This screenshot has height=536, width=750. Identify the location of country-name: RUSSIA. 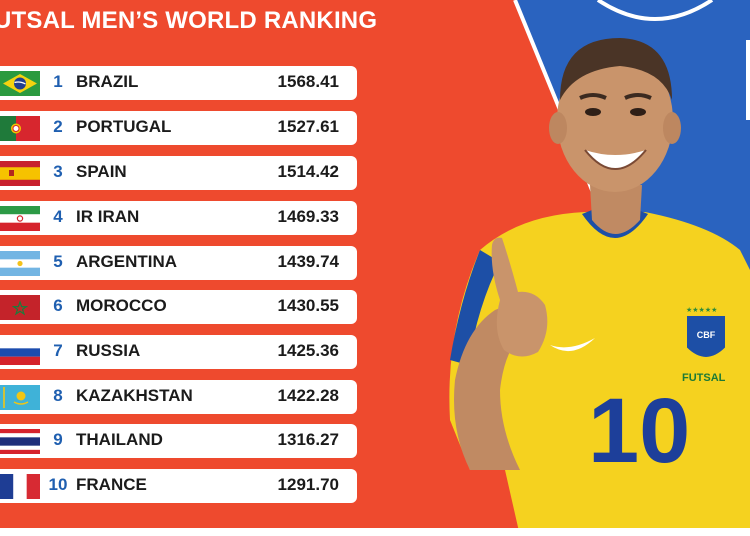
(108, 350).